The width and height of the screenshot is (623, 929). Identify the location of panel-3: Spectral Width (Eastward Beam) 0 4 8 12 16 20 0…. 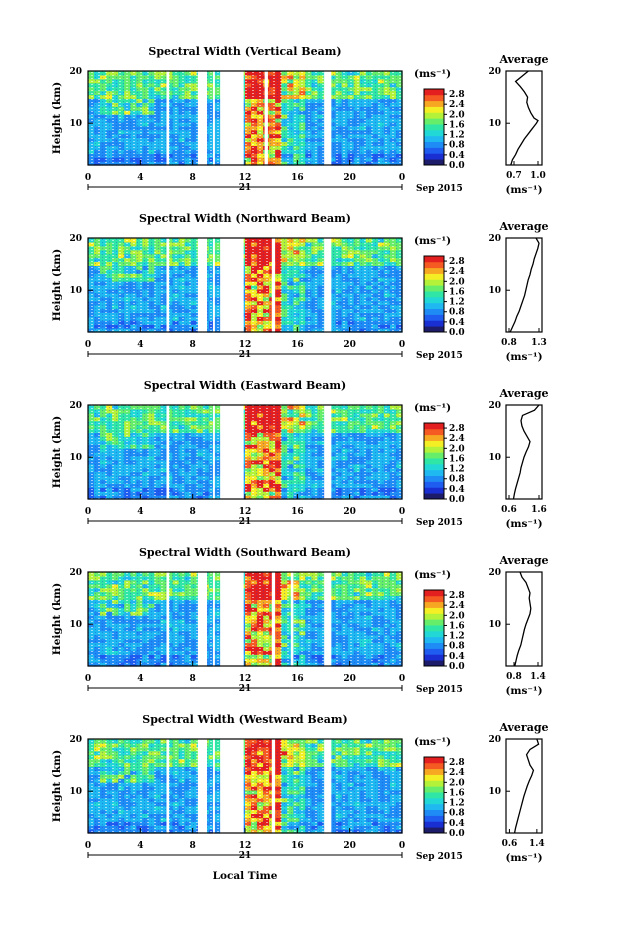
(300, 454).